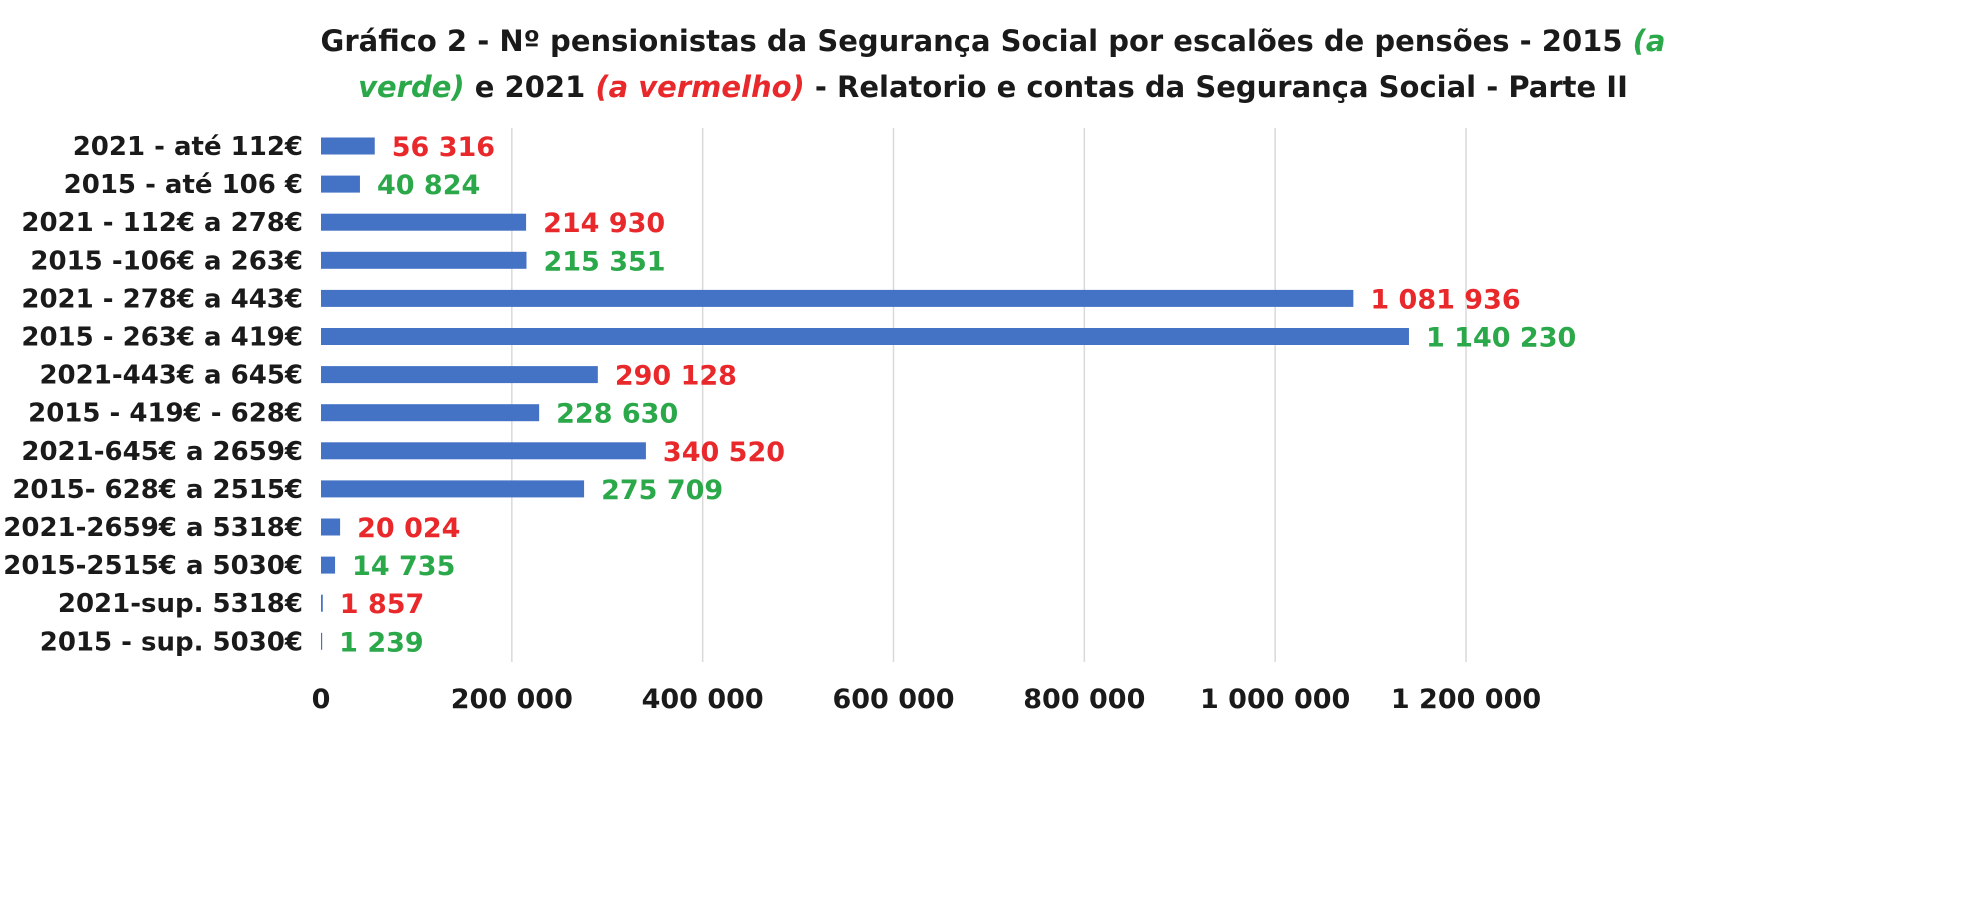 Image resolution: width=1986 pixels, height=918 pixels. Describe the element at coordinates (162, 223) in the screenshot. I see `category-label: 2021 - 112€ a 278€` at that location.